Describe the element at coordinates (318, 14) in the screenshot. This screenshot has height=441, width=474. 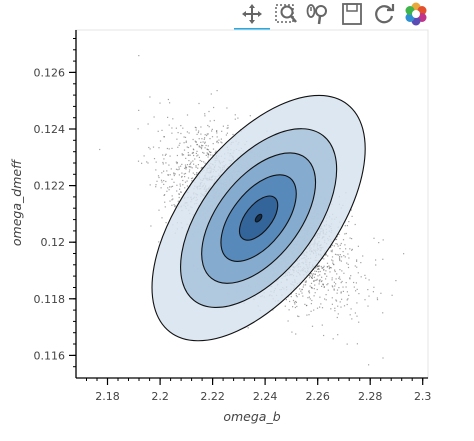
I see `wheel-zoom-tool-button` at that location.